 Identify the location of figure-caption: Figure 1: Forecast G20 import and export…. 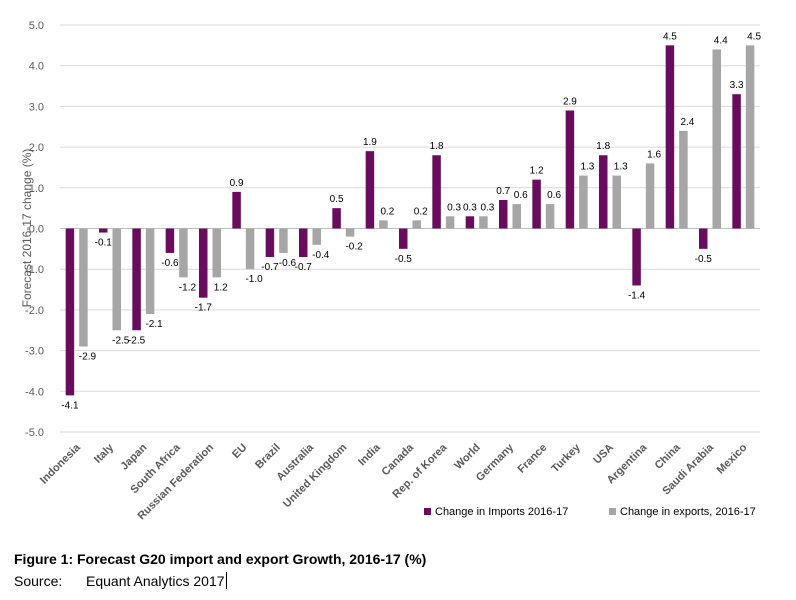
(220, 559).